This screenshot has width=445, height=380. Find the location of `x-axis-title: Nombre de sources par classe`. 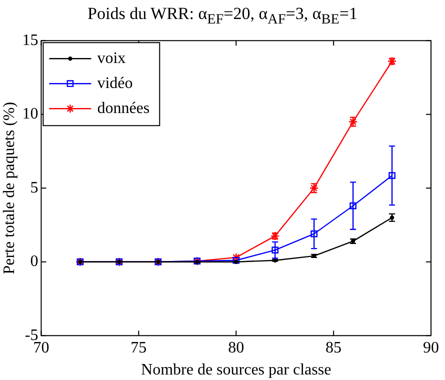

x-axis-title: Nombre de sources par classe is located at coordinates (236, 370).